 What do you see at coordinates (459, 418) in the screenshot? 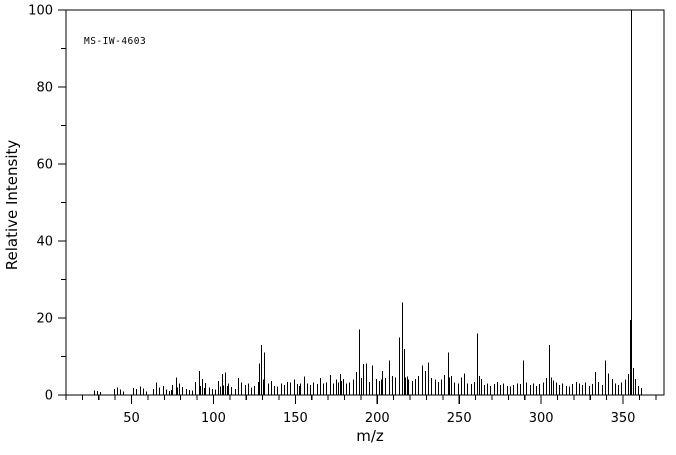
I see `x-tick-label: 250` at bounding box center [459, 418].